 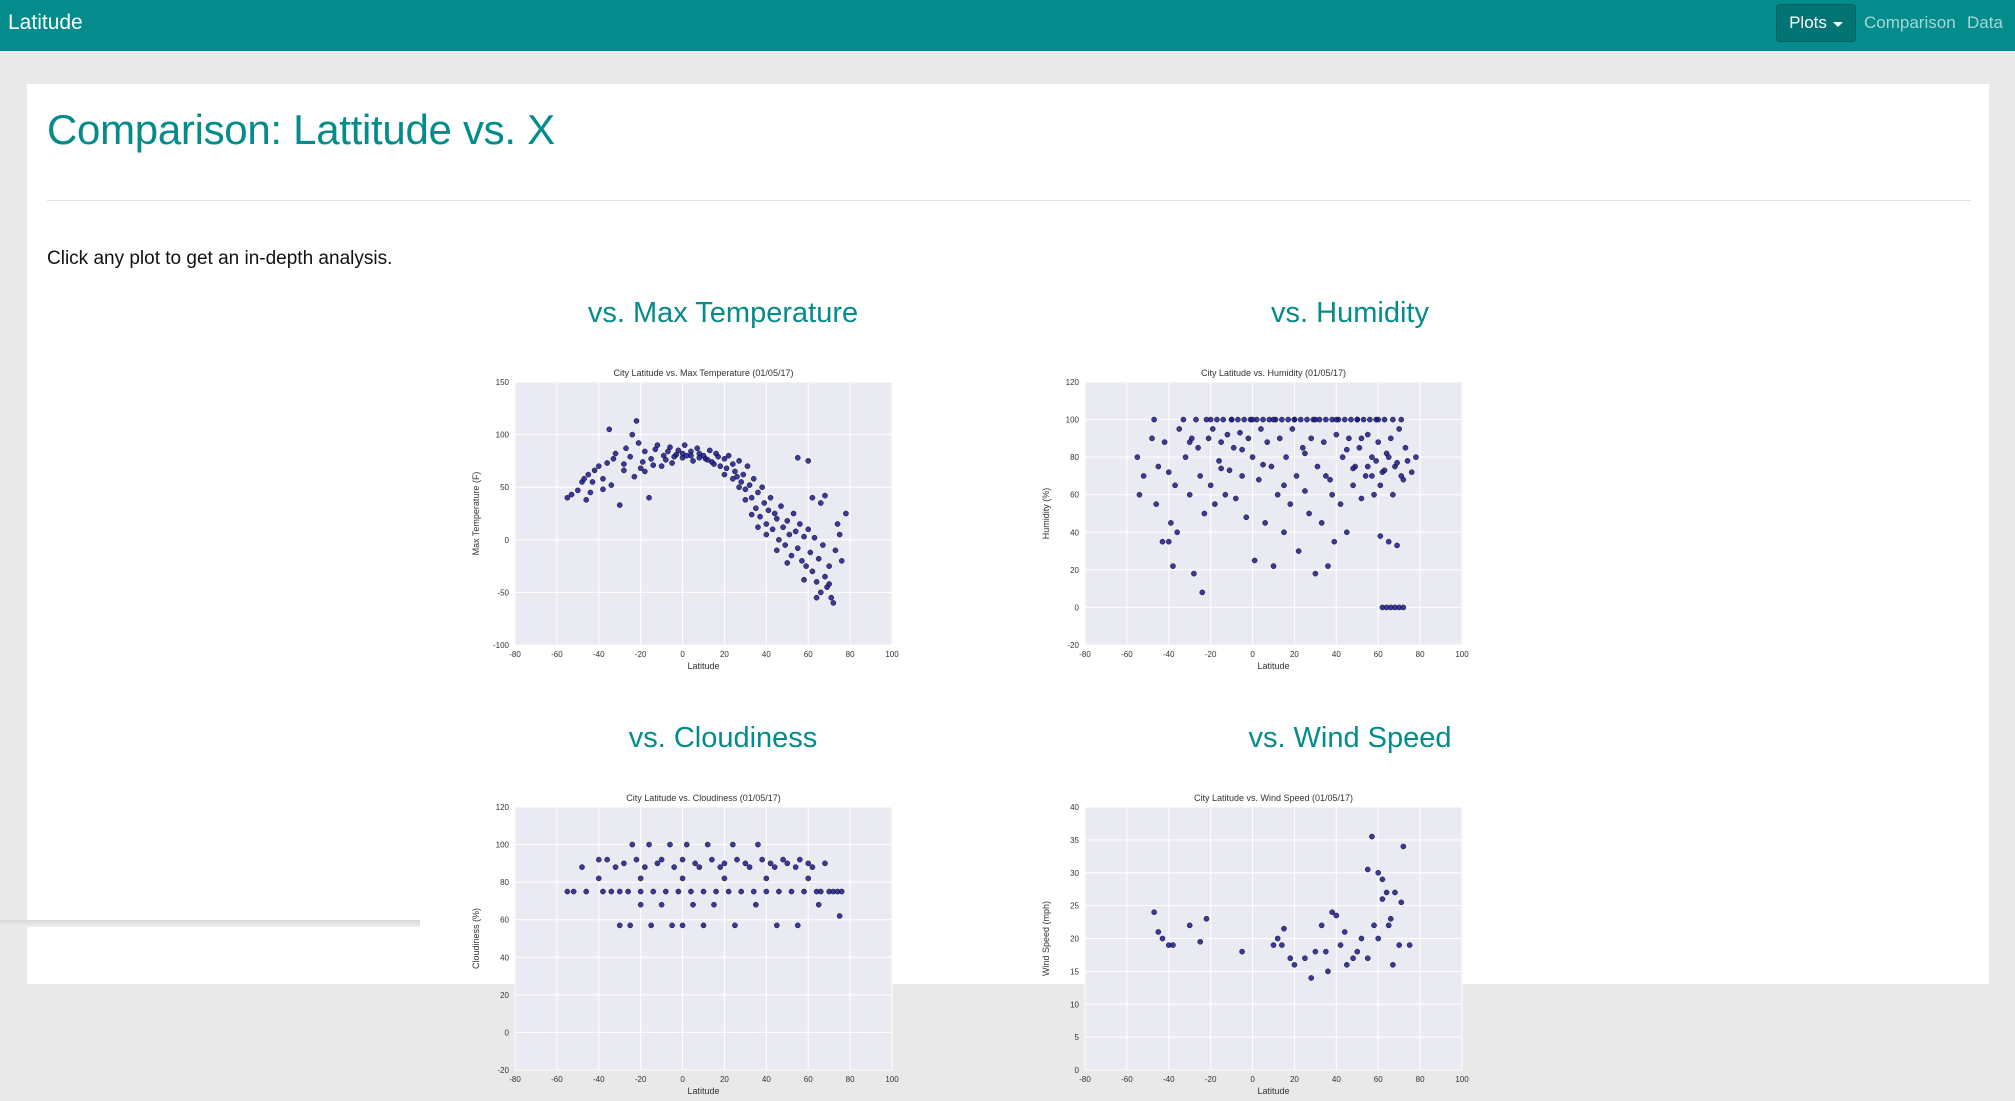 What do you see at coordinates (301, 129) in the screenshot?
I see `page-title: Comparison: Lattitude vs. X` at bounding box center [301, 129].